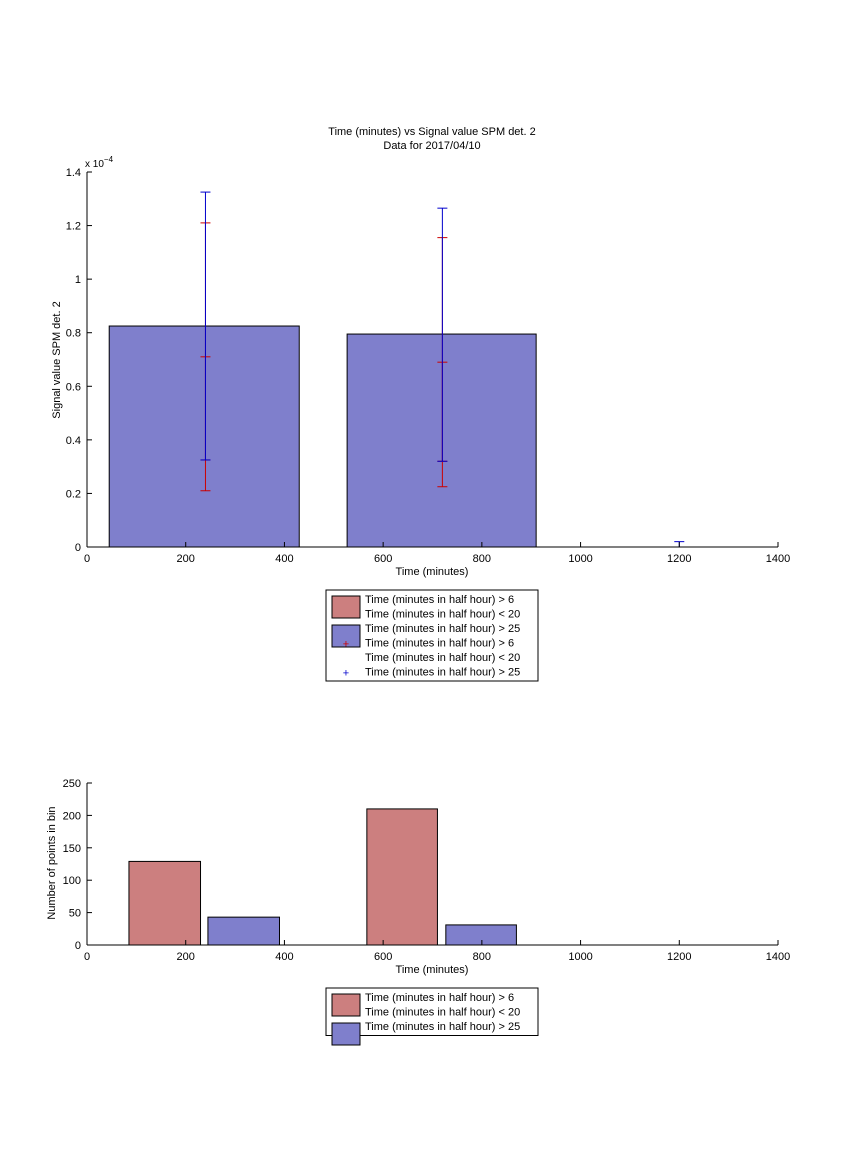 Image resolution: width=864 pixels, height=1152 pixels. I want to click on y-tick-label: 1, so click(78, 280).